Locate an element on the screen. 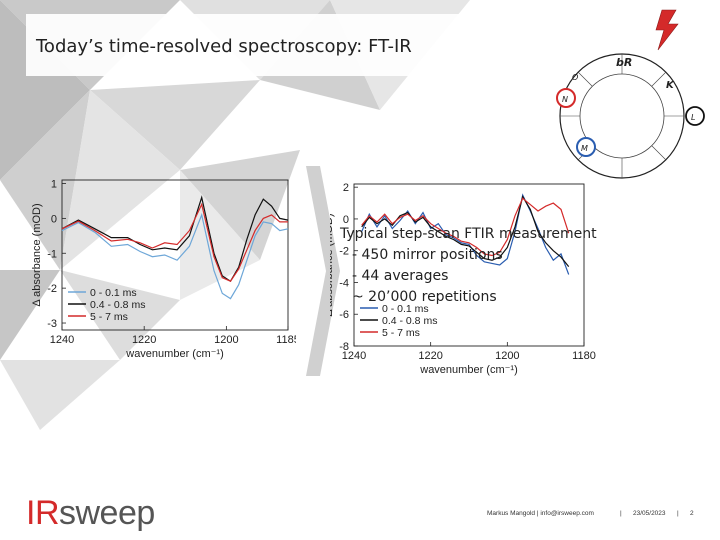 The image size is (720, 540). x-tick-label: 1185 is located at coordinates (286, 340).